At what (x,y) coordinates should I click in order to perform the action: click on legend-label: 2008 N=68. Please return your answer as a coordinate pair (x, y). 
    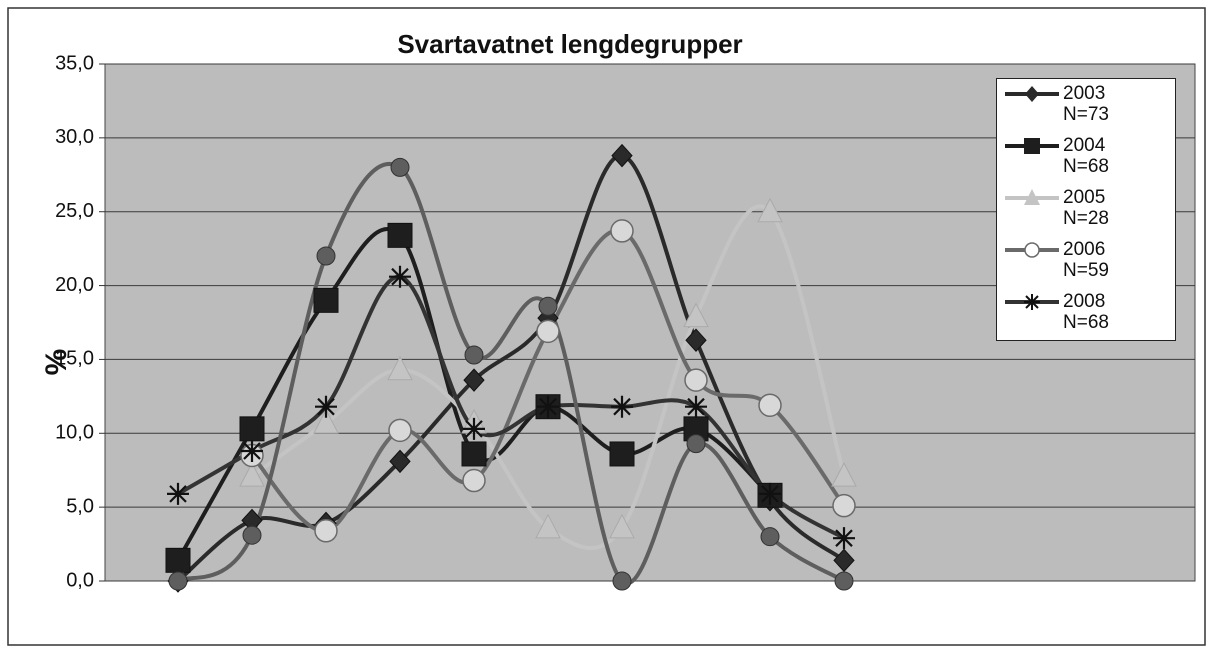
    Looking at the image, I should click on (1086, 312).